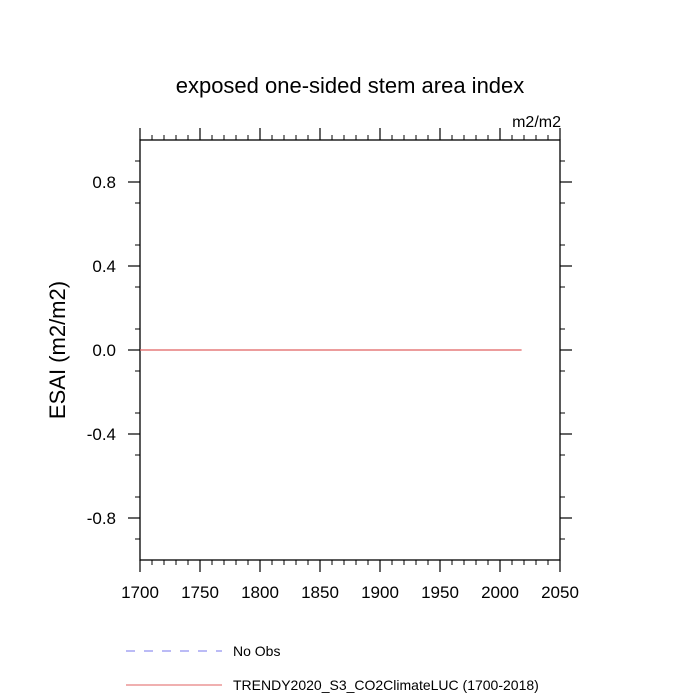  I want to click on units-label: m2/m2, so click(536, 122).